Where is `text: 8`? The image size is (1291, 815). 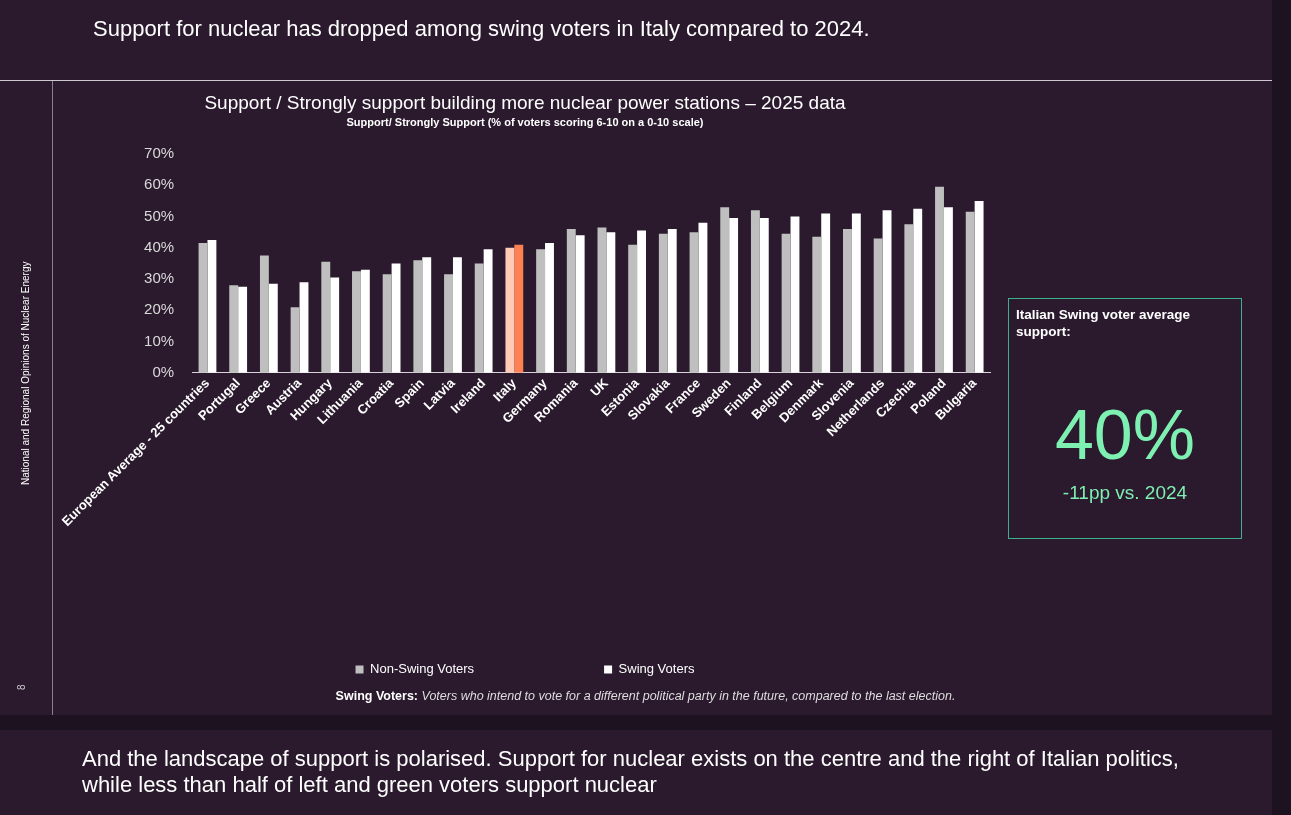
text: 8 is located at coordinates (21, 687).